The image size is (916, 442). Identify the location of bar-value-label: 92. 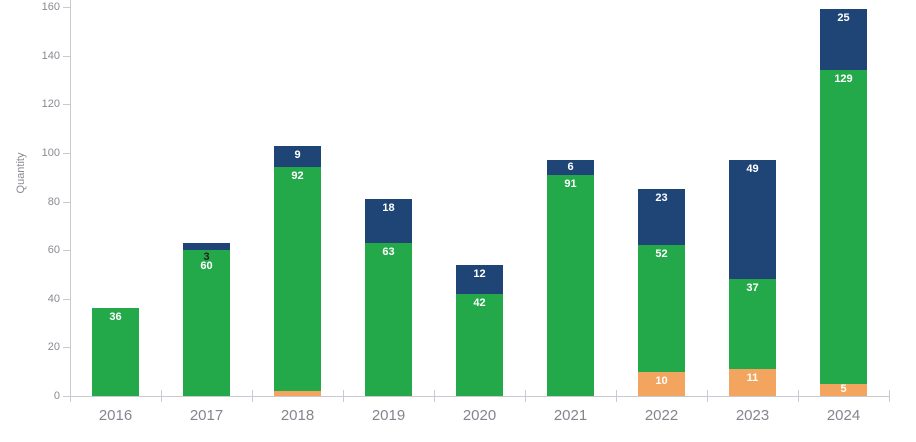
(297, 176).